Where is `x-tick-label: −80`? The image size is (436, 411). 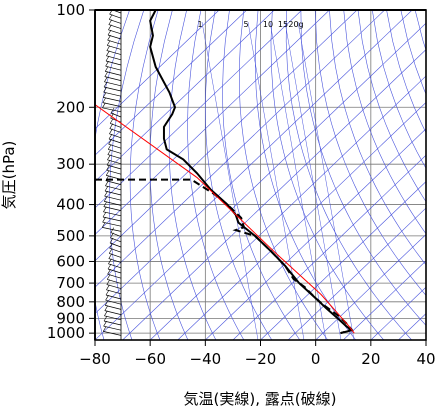
x-tick-label: −80 is located at coordinates (95, 359).